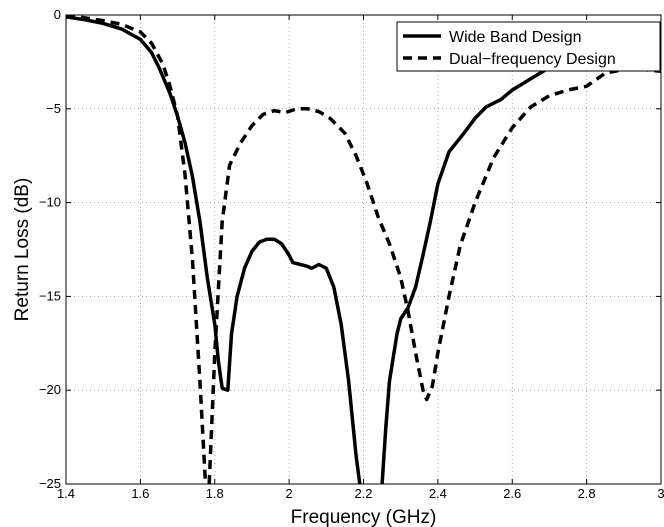  I want to click on legend: Wide Band Design Dual−frequency Design, so click(528, 46).